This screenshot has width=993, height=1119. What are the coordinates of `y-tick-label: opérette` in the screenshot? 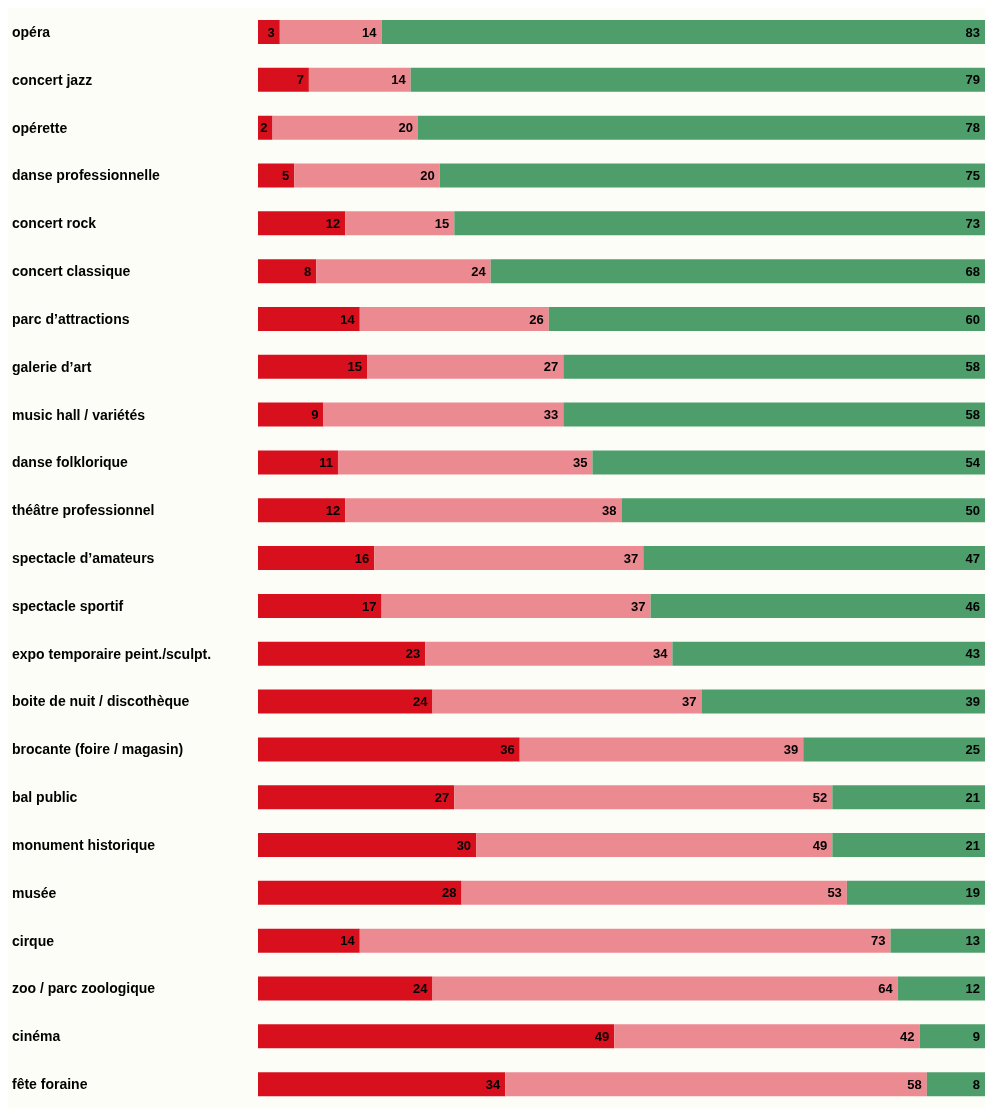 It's located at (40, 127).